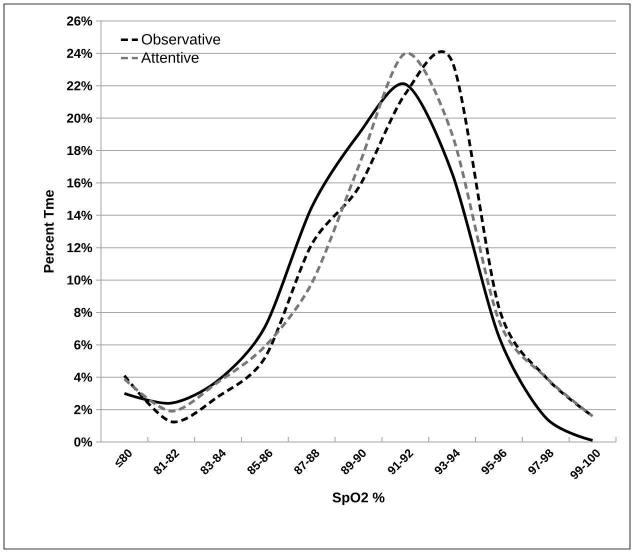  I want to click on y-tick-label: 20%, so click(79, 118).